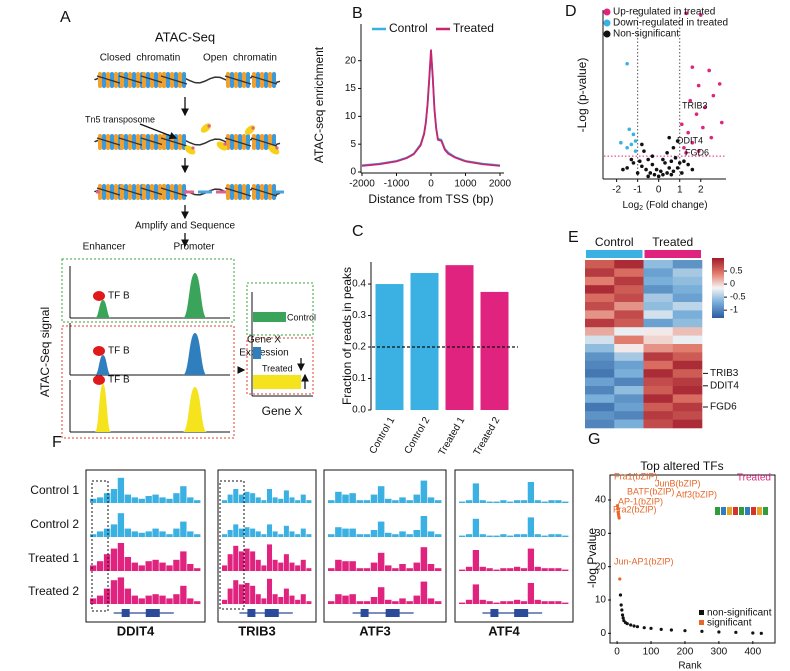 This screenshot has width=790, height=671. I want to click on panel-label: E, so click(573, 237).